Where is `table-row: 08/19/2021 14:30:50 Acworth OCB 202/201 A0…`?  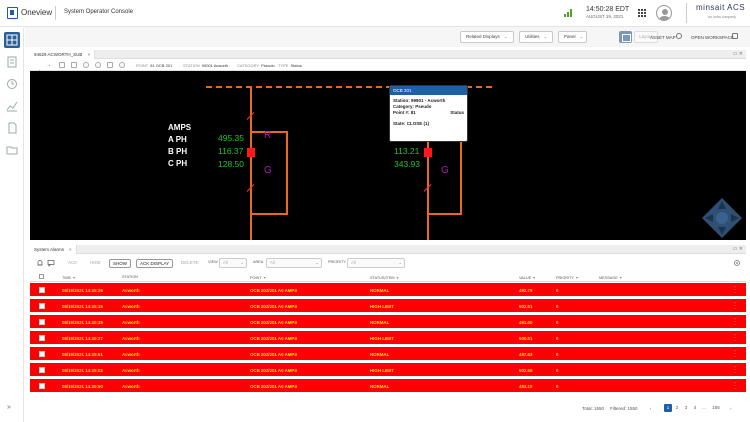
table-row: 08/19/2021 14:30:50 Acworth OCB 202/201 A0… is located at coordinates (388, 386).